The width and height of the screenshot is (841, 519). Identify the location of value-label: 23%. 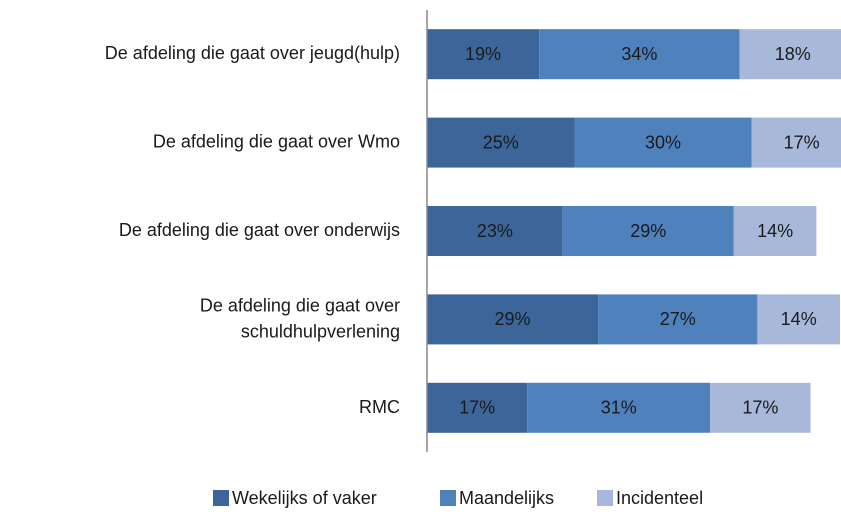
(495, 231).